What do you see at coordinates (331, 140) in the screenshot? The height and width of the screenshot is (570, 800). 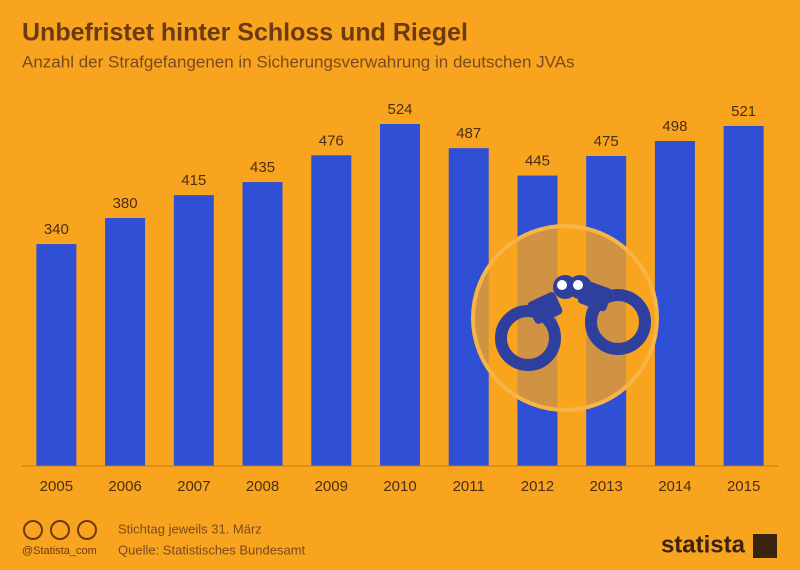 I see `value-label: 476` at bounding box center [331, 140].